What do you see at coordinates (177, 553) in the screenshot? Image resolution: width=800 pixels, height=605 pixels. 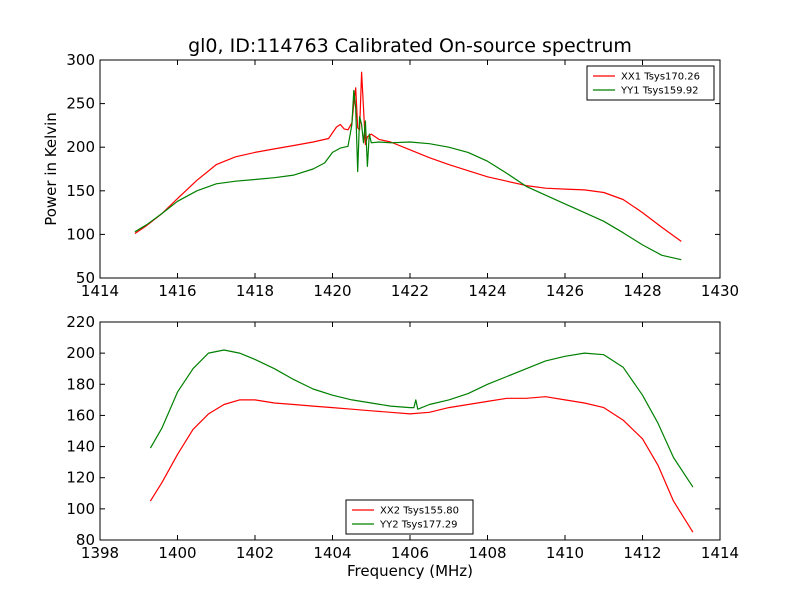 I see `x-tick-label: 1400` at bounding box center [177, 553].